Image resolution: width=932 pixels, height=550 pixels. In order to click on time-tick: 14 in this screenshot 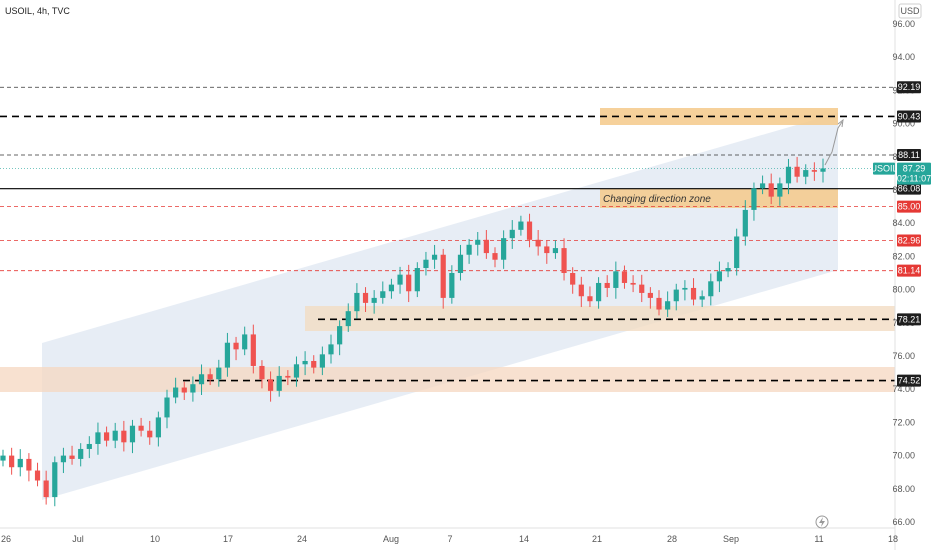, I will do `click(524, 539)`.